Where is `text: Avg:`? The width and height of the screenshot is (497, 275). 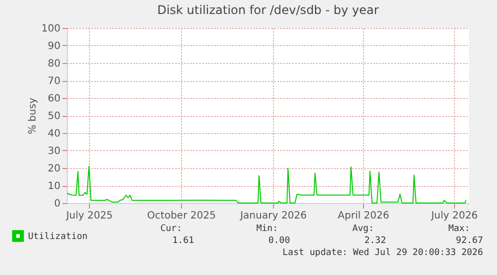 text: Avg: is located at coordinates (363, 229).